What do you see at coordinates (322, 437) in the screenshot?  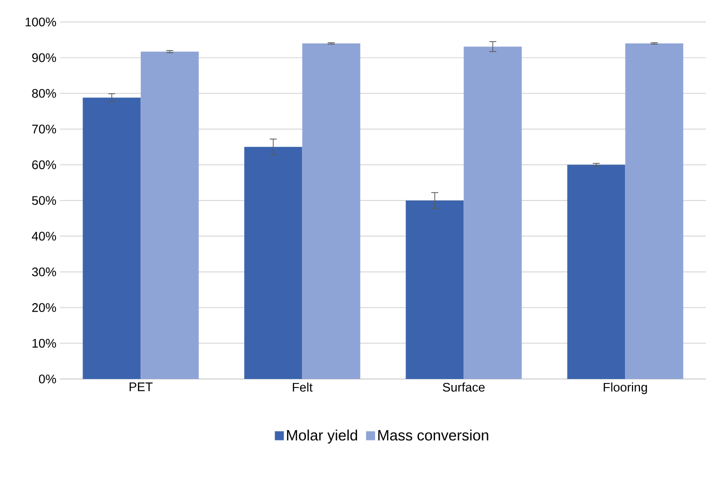 I see `legend-label: Molar yield` at bounding box center [322, 437].